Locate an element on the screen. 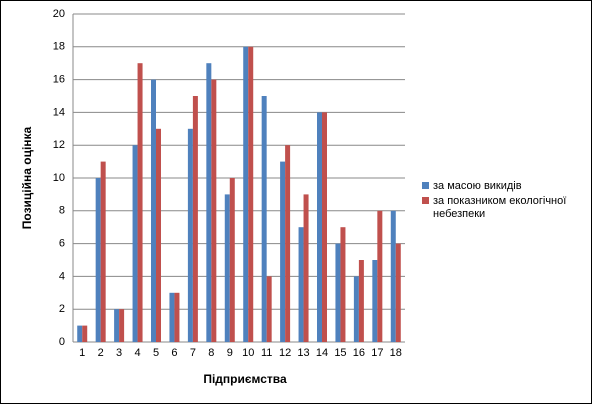 This screenshot has height=404, width=592. x-tick-label: 7 is located at coordinates (193, 353).